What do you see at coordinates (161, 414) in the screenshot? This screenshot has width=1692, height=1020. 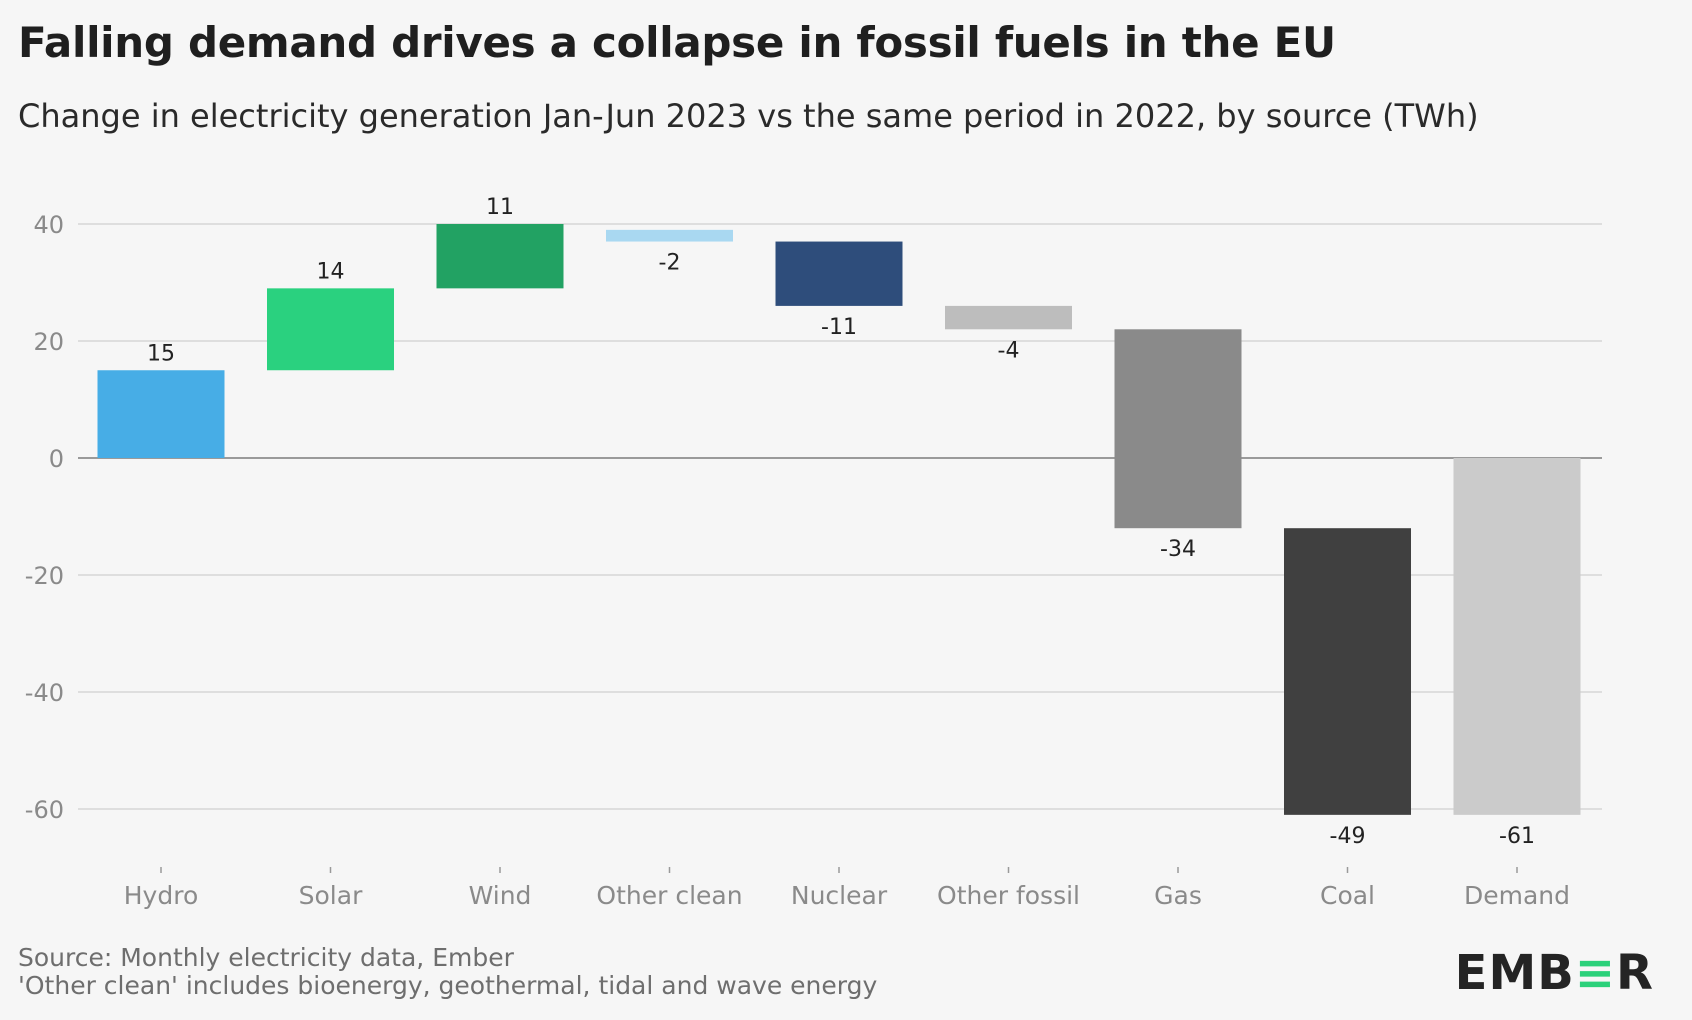 I see `bar-hydro` at bounding box center [161, 414].